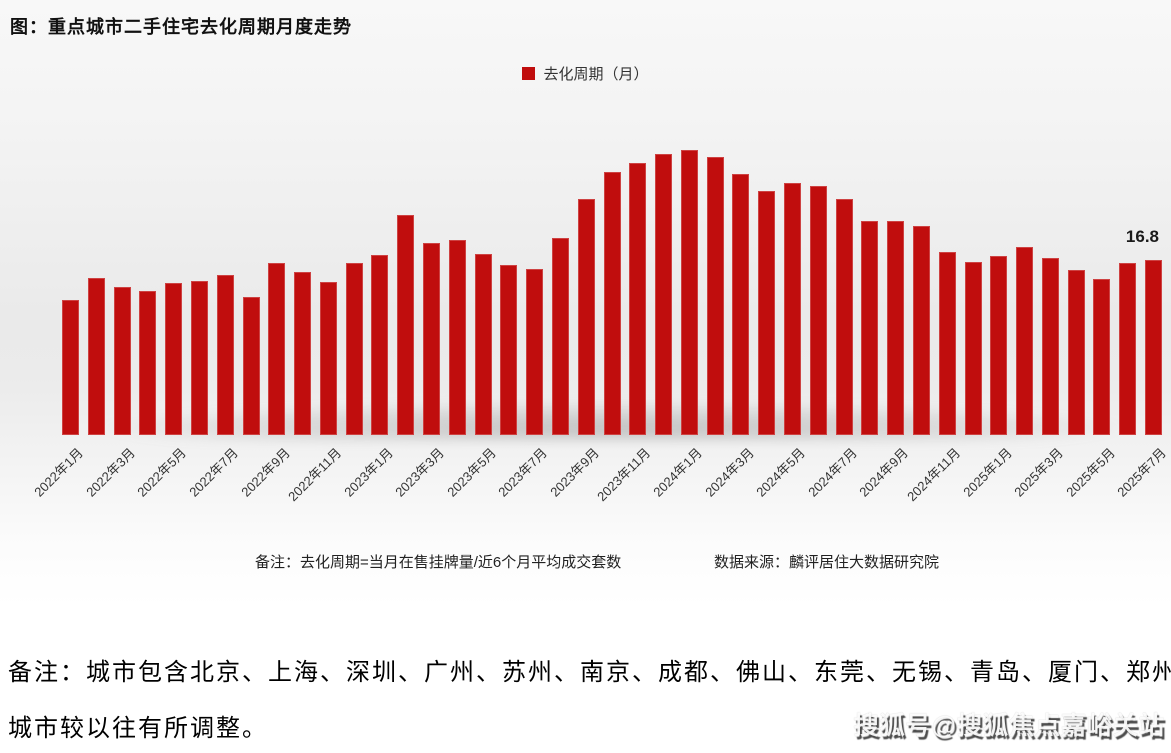  I want to click on bar-2022年9月, so click(277, 349).